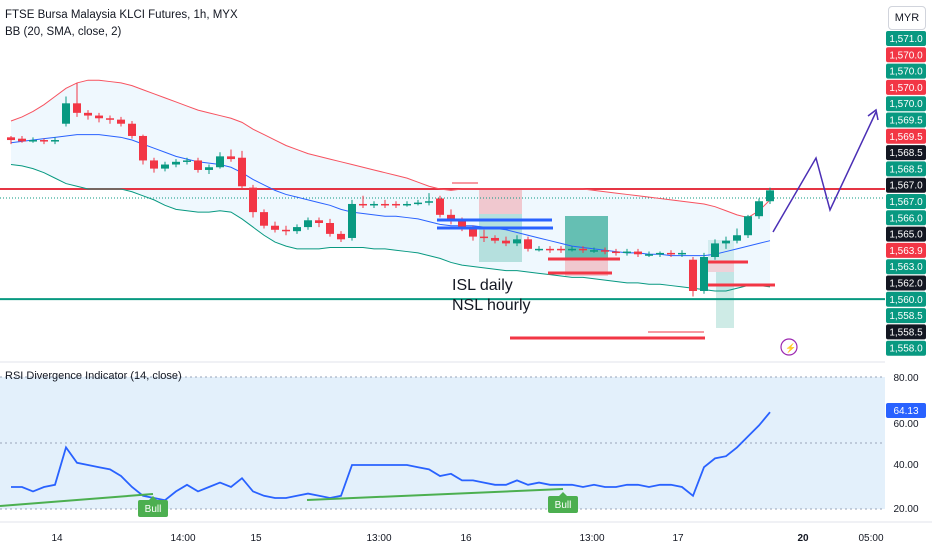  I want to click on rsi-axis-label: 80.00, so click(905, 378).